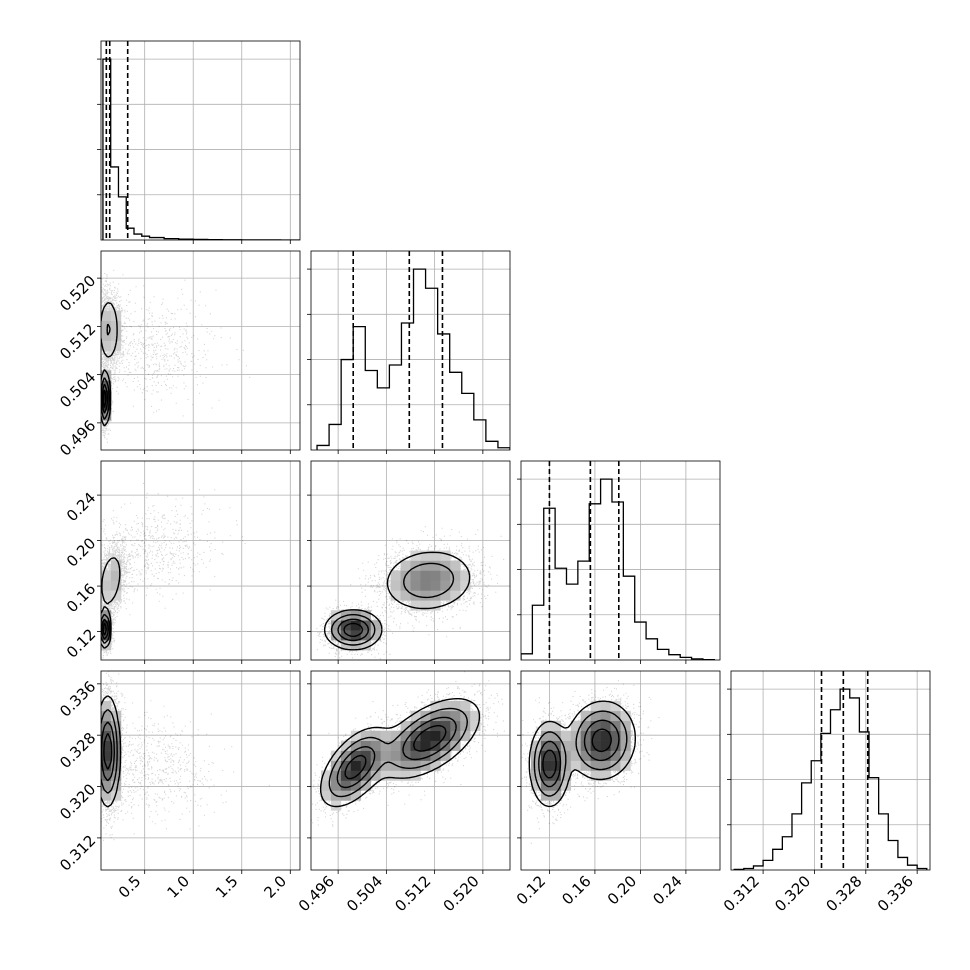 The height and width of the screenshot is (970, 970). What do you see at coordinates (895, 893) in the screenshot?
I see `x-tick-label: 0.336` at bounding box center [895, 893].